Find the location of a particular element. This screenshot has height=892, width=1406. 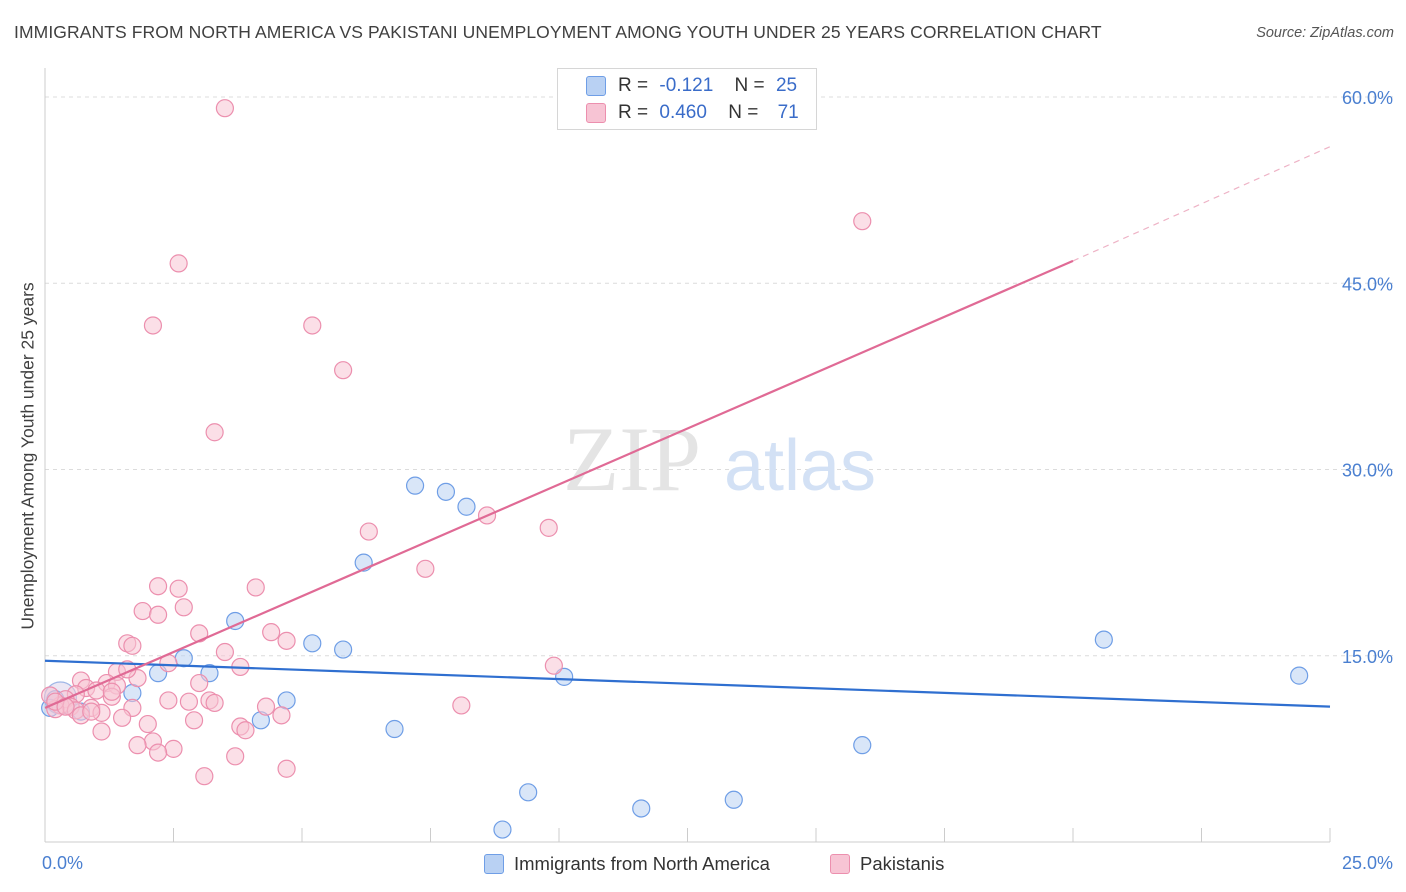

legend-n-value-immigrants: 25 is located at coordinates (786, 85).